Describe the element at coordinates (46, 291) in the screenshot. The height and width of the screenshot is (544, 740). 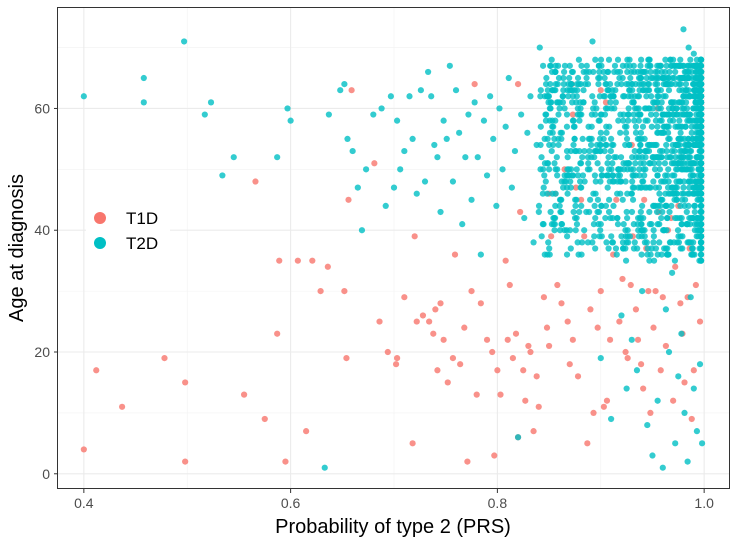
I see `y-axis-ticks: 0 20 40 60` at that location.